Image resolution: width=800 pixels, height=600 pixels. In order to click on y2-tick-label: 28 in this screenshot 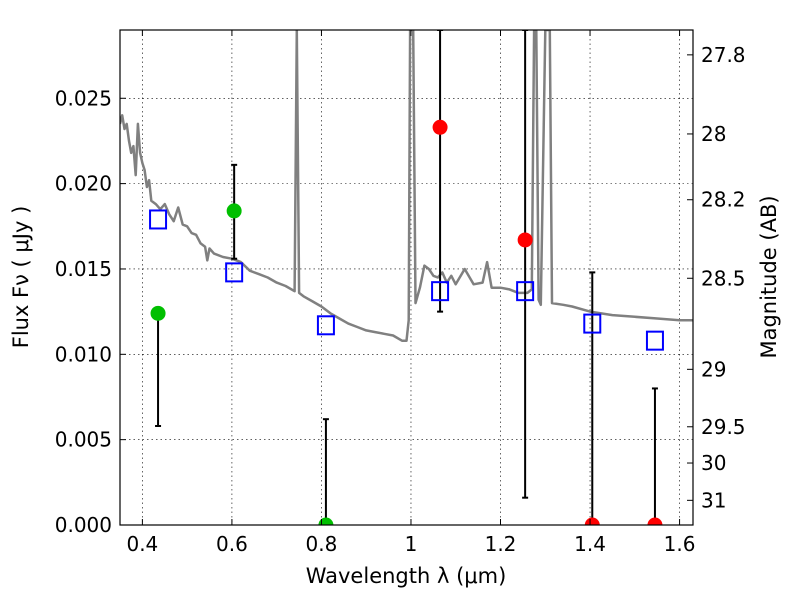, I will do `click(713, 134)`.